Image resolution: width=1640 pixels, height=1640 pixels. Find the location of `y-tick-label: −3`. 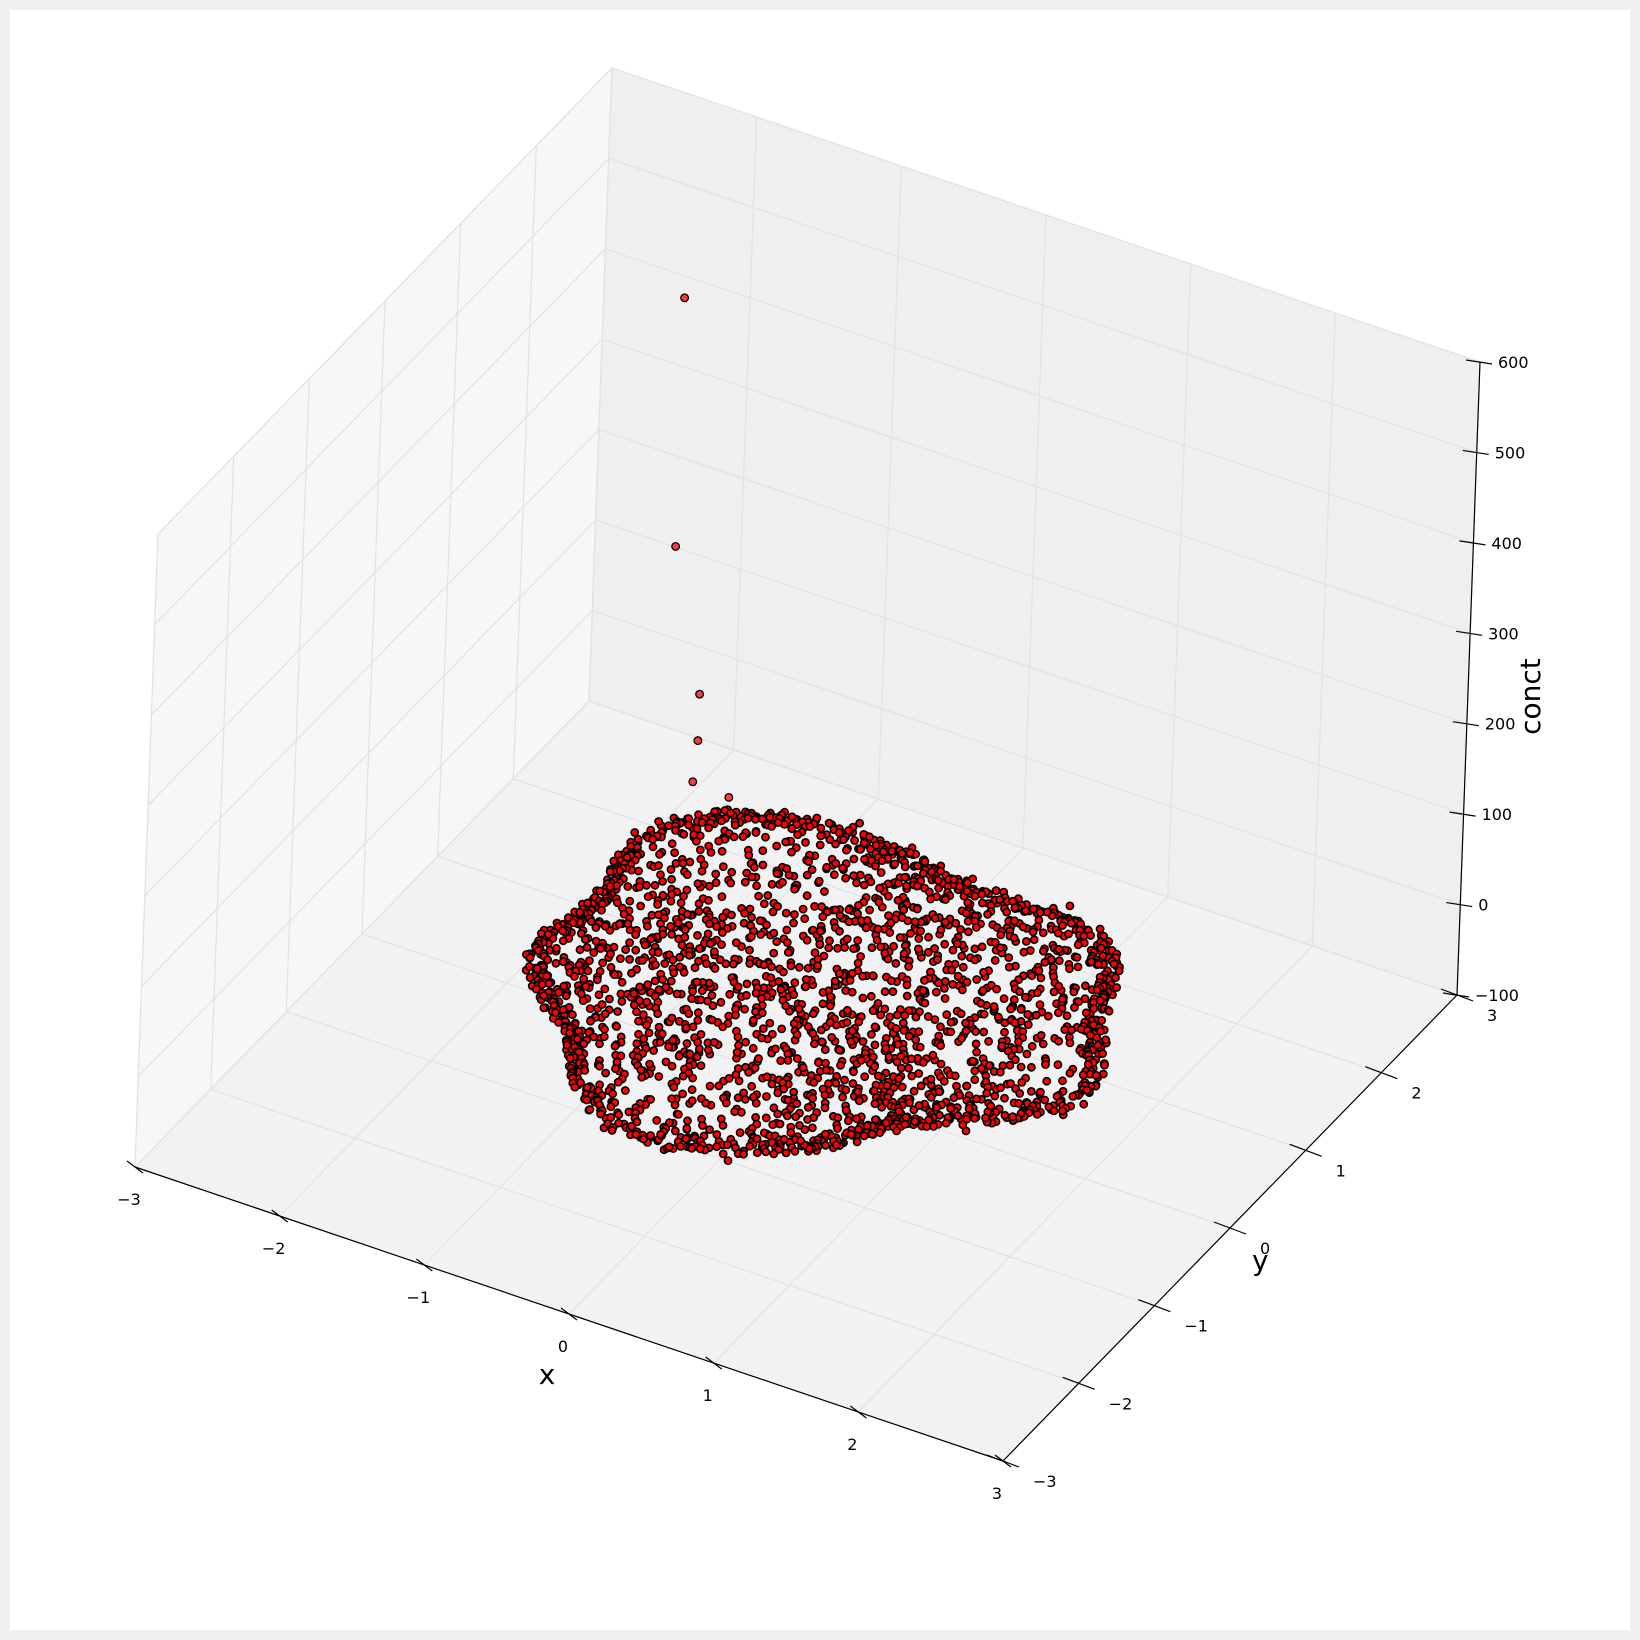

y-tick-label: −3 is located at coordinates (1045, 1481).